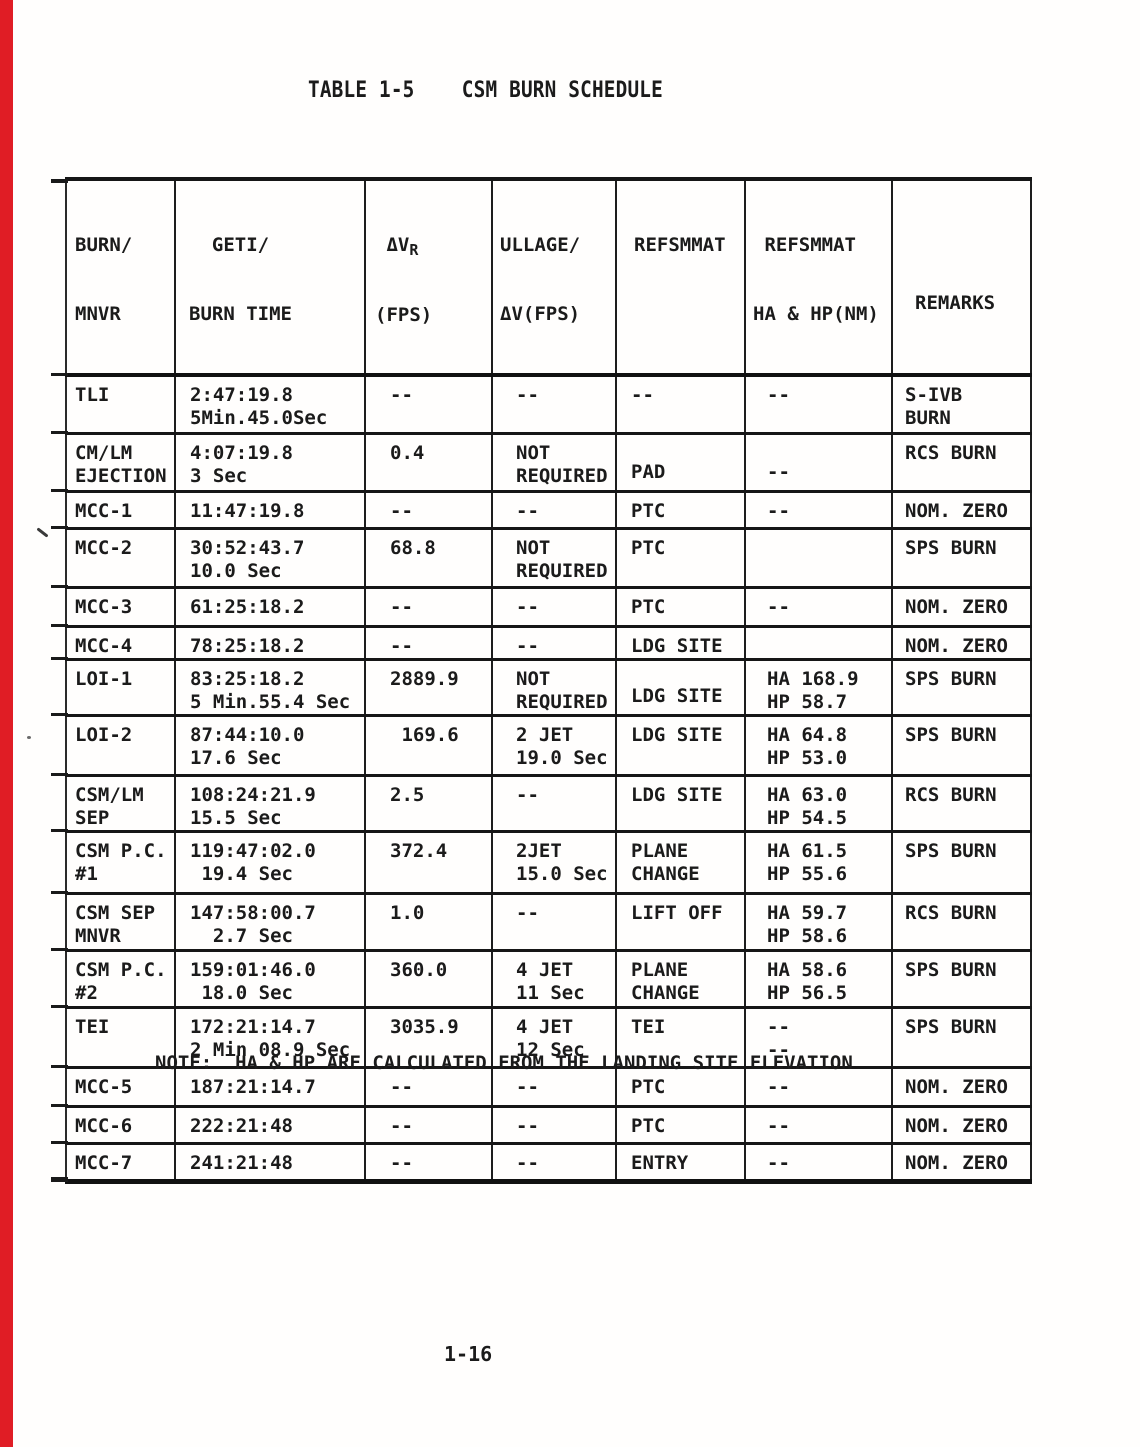  What do you see at coordinates (554, 863) in the screenshot?
I see `cell-ullage: 2JET 15.0 Sec` at bounding box center [554, 863].